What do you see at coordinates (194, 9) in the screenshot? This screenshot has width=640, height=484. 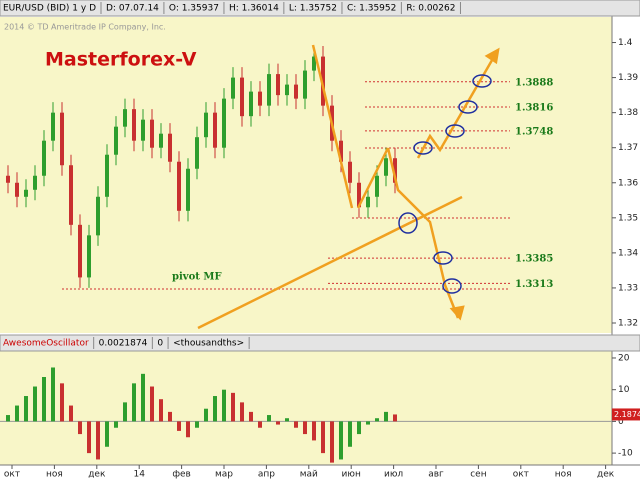 I see `header-field: O: 1.35937` at bounding box center [194, 9].